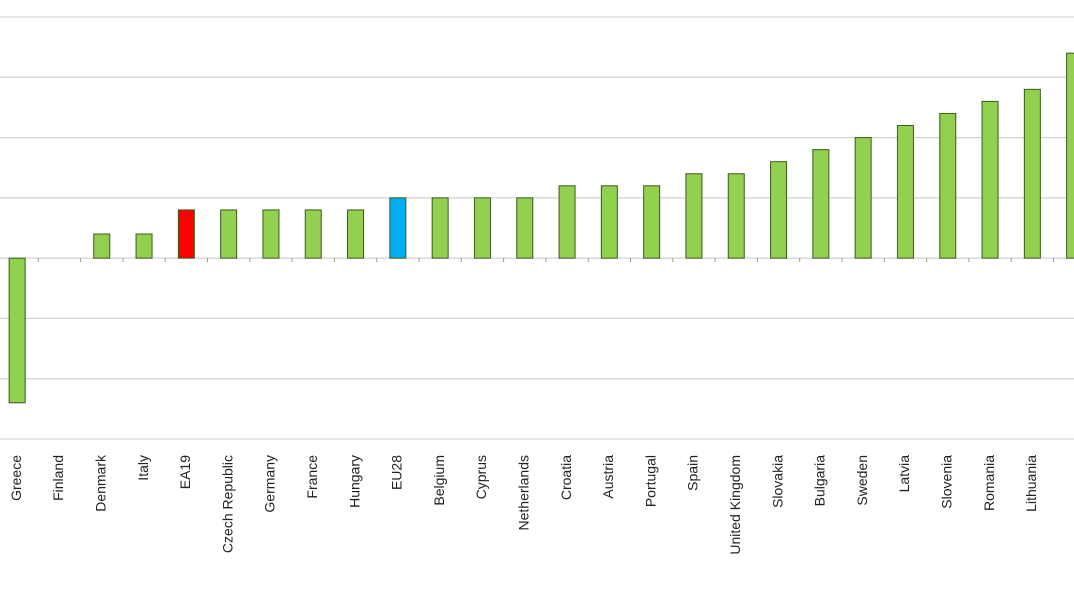 The height and width of the screenshot is (600, 1074). Describe the element at coordinates (566, 477) in the screenshot. I see `x-tick-label: Croatia` at that location.